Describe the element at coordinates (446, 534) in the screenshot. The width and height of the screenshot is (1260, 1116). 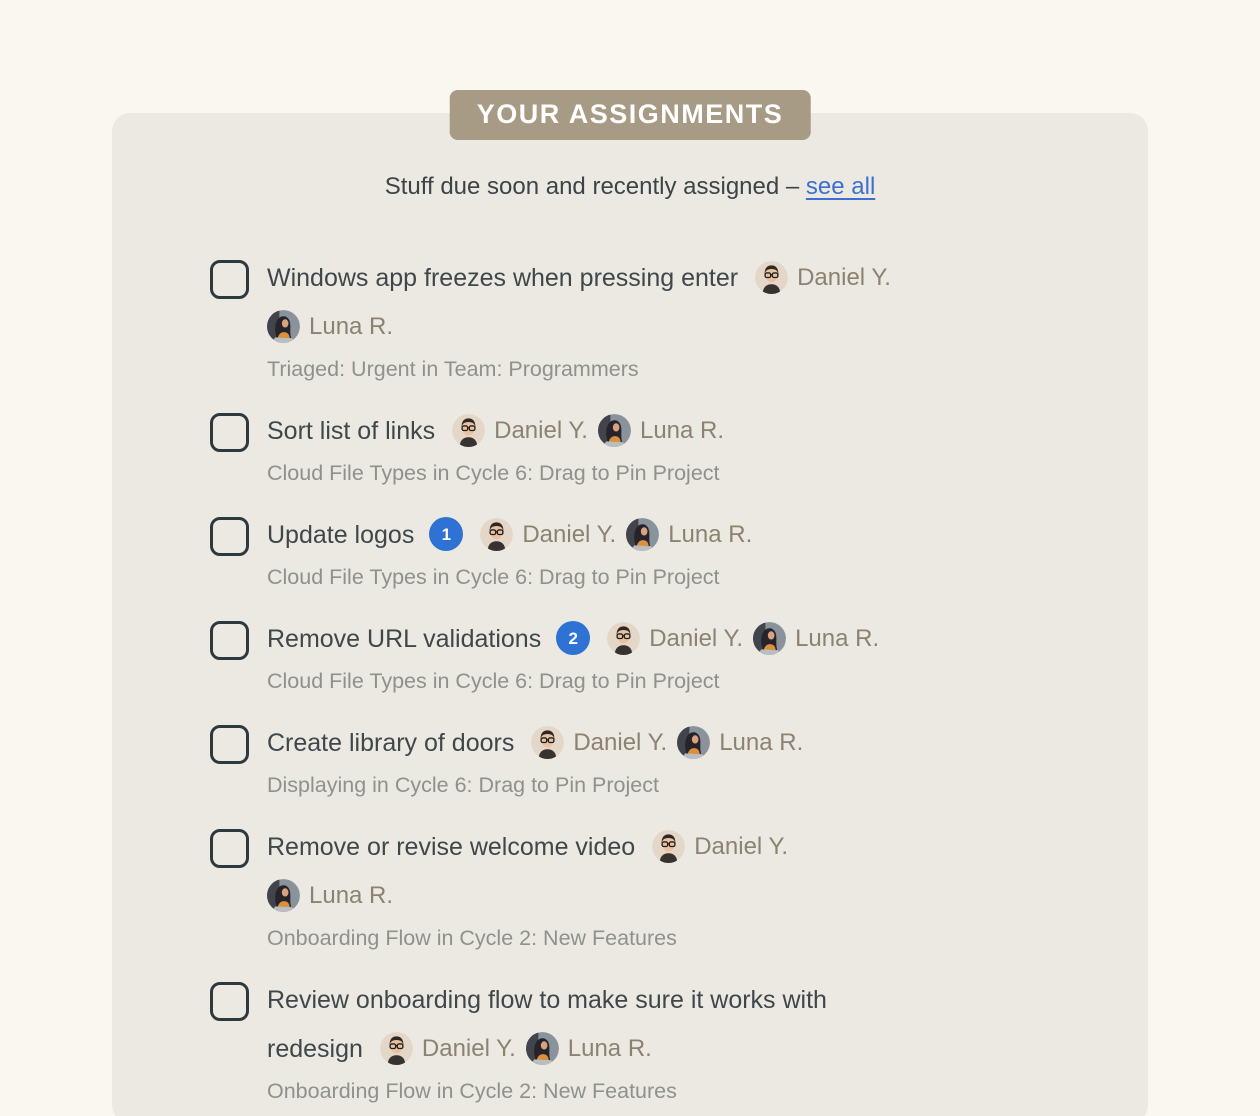
I see `comment-count-badge: 1` at that location.